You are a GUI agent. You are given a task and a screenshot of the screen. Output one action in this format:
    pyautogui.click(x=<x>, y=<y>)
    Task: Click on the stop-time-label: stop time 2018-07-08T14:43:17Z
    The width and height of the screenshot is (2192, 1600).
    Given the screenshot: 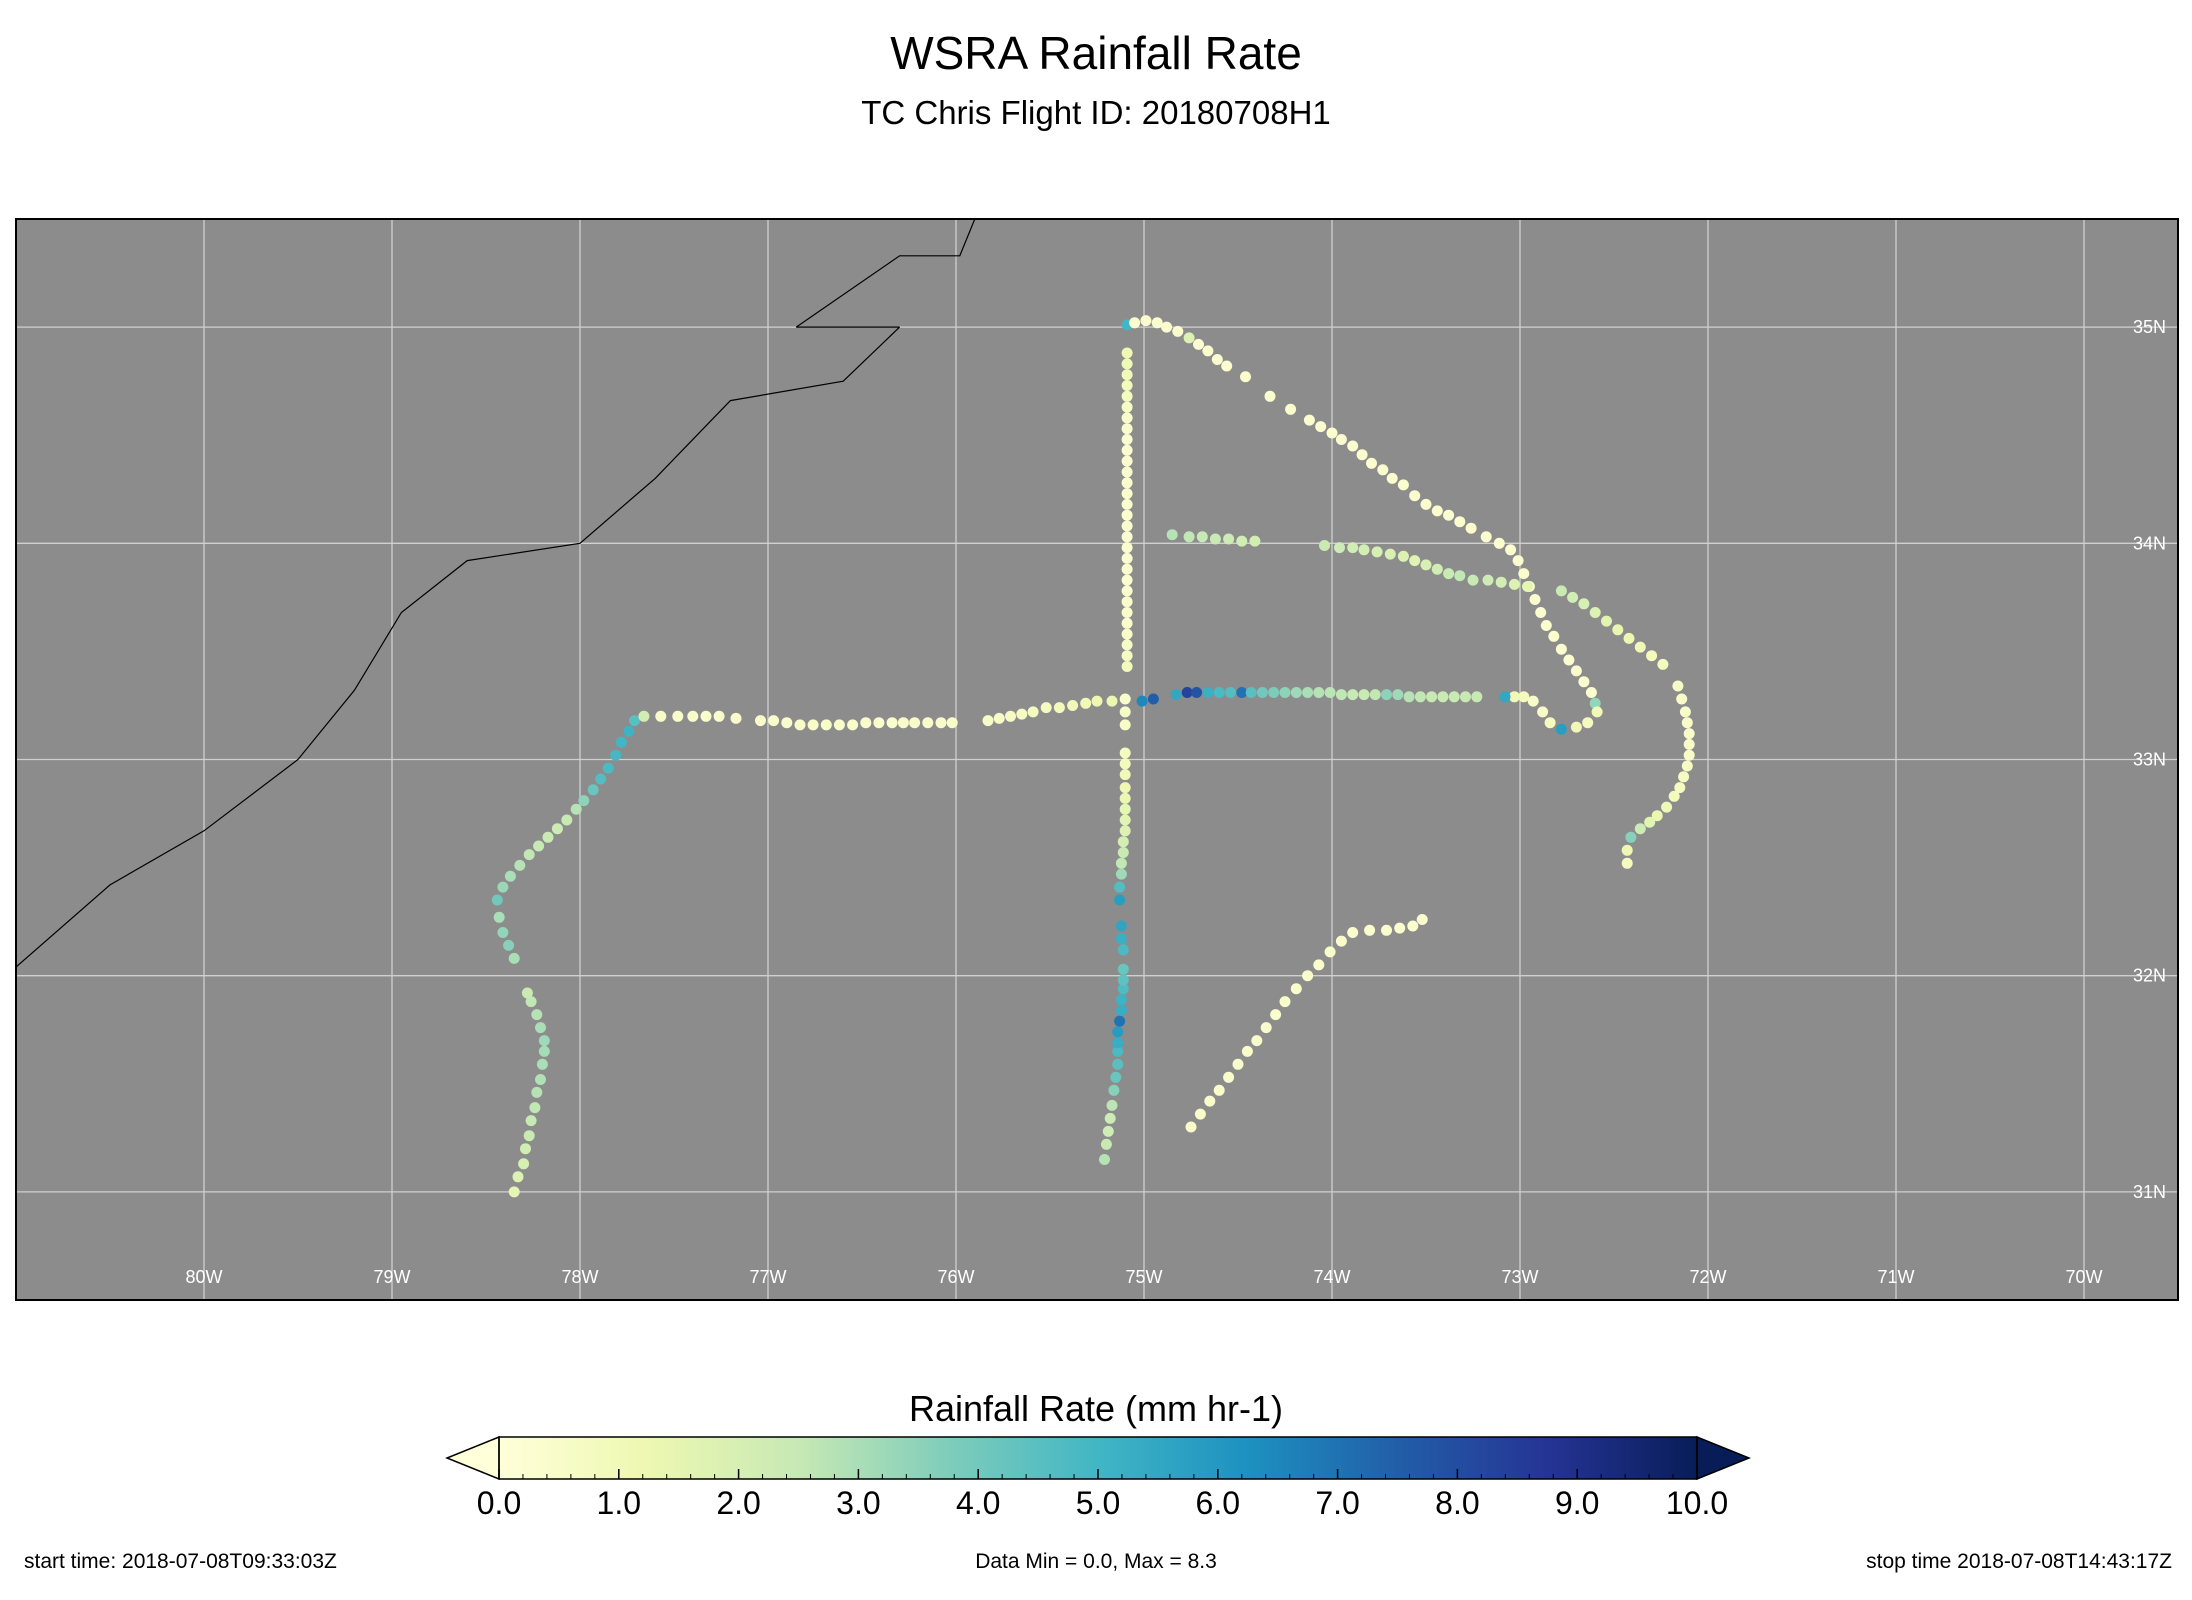 What is the action you would take?
    pyautogui.click(x=2019, y=1561)
    